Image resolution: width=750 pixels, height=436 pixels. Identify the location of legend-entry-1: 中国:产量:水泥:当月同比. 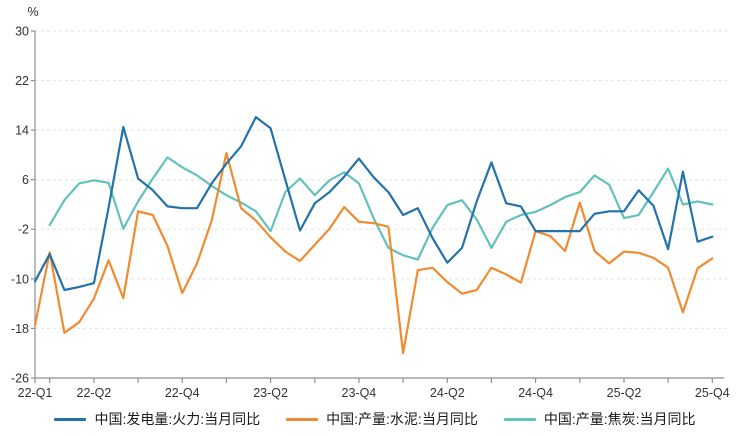
(382, 419).